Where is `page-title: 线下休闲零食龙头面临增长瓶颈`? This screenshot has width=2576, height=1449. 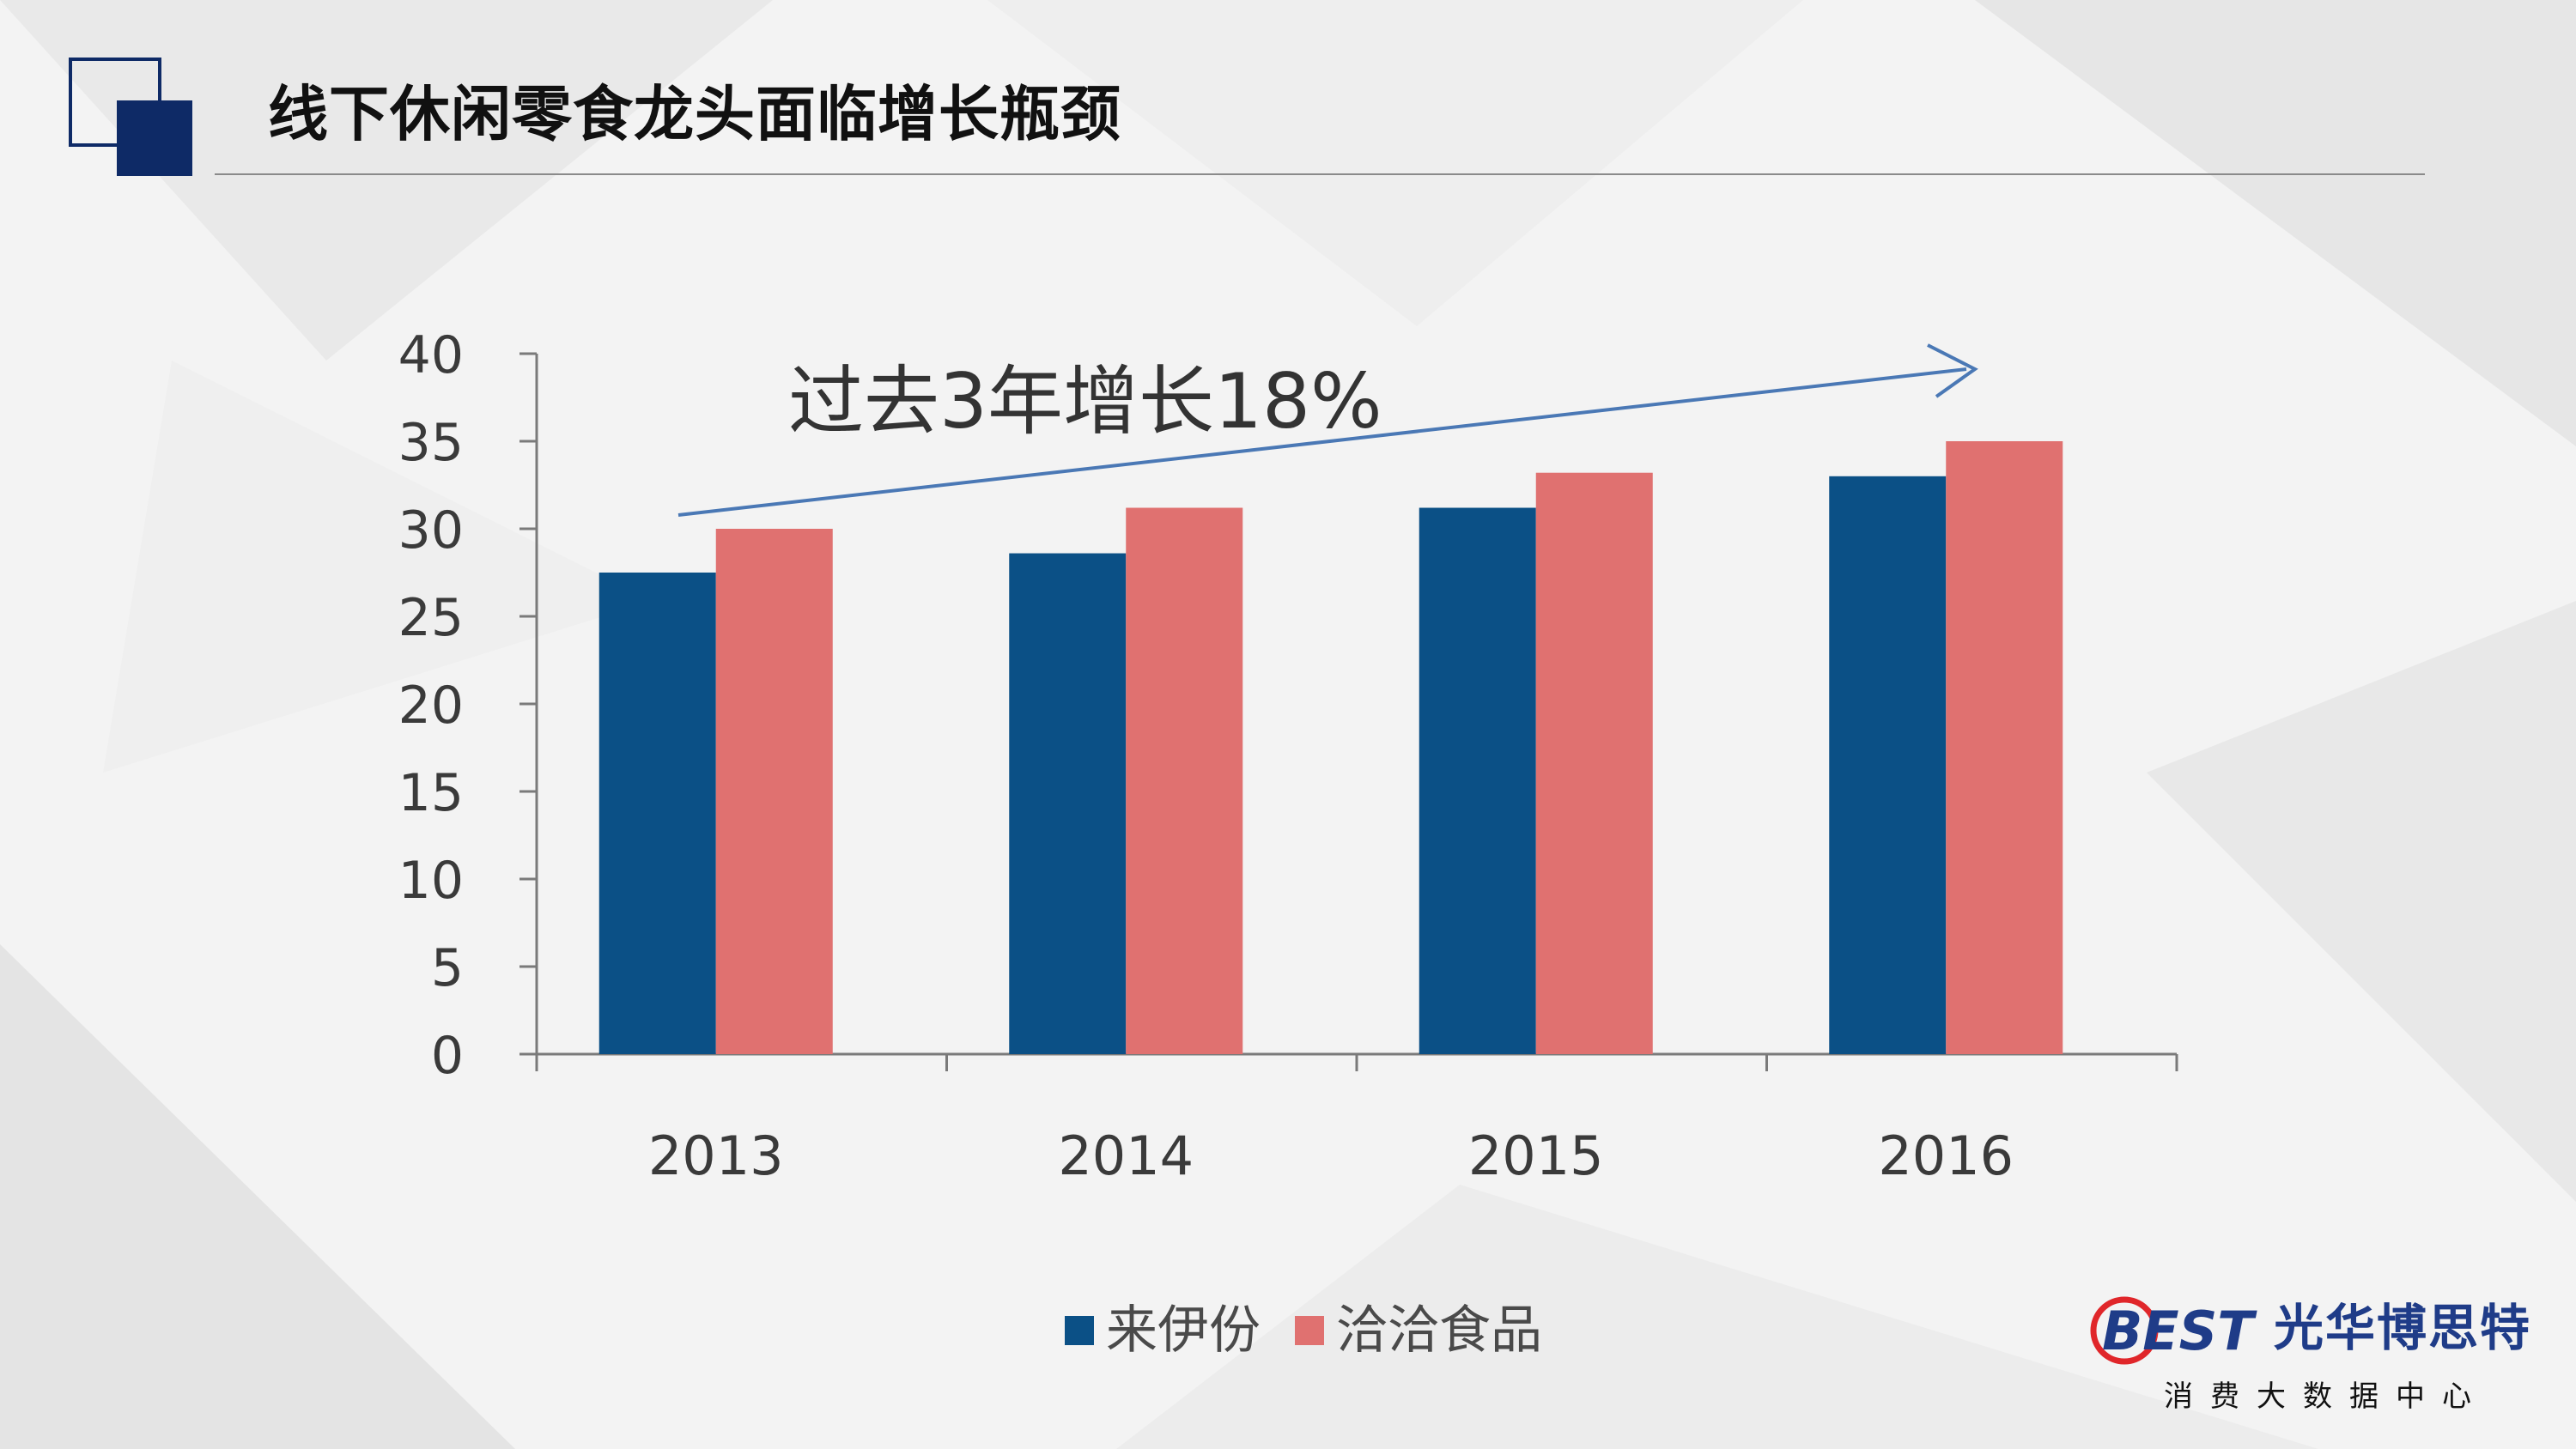
page-title: 线下休闲零食龙头面临增长瓶颈 is located at coordinates (695, 114).